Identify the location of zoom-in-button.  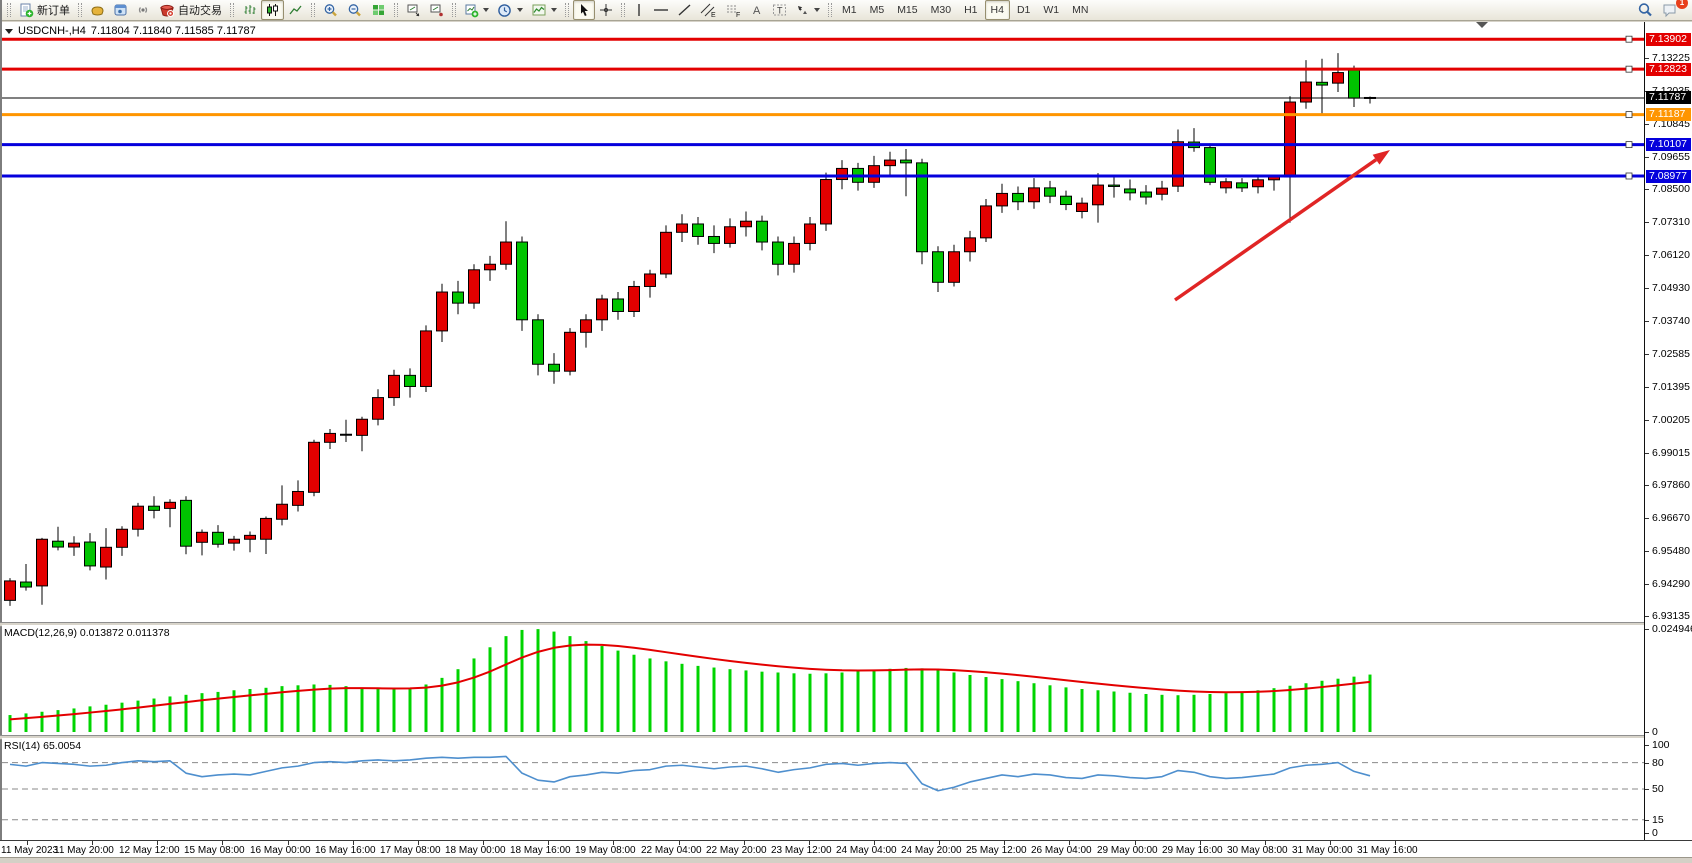
(331, 10).